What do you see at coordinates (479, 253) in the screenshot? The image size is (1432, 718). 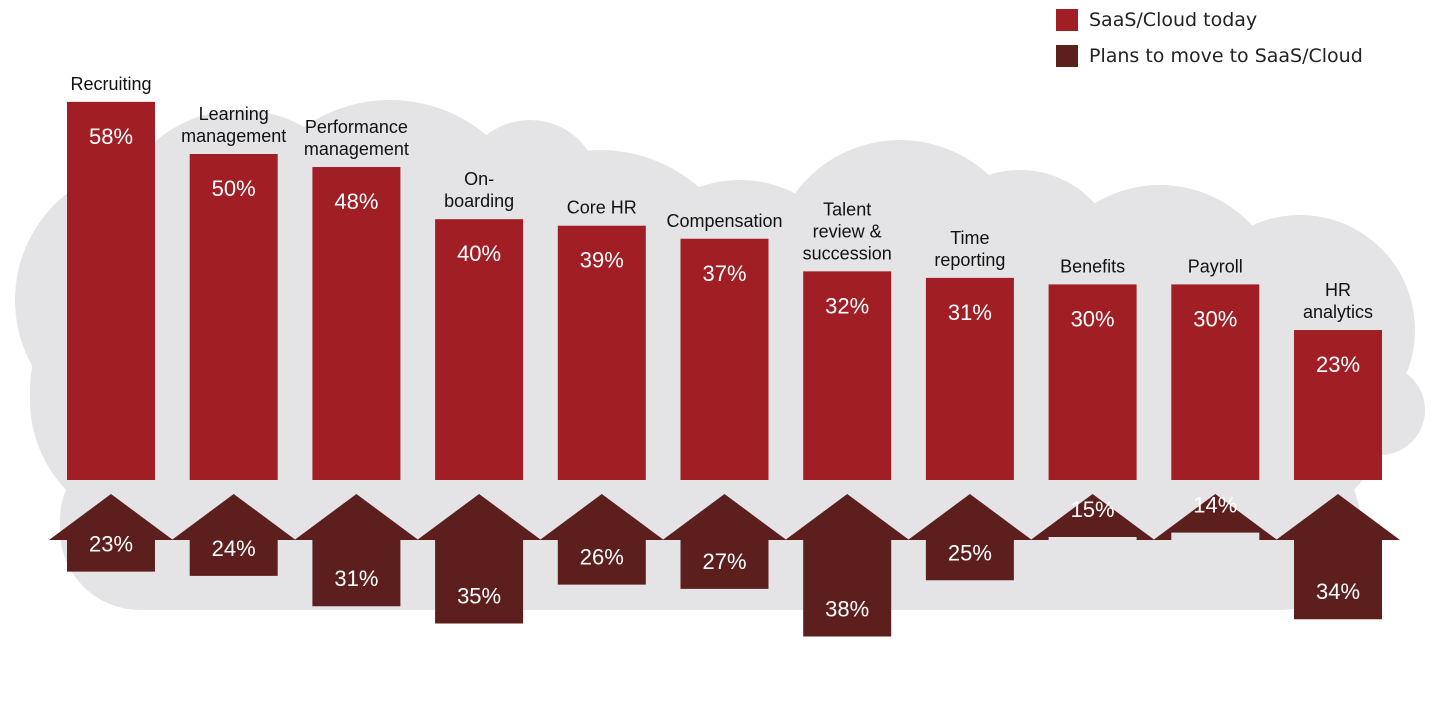 I see `today-value-label: 40%` at bounding box center [479, 253].